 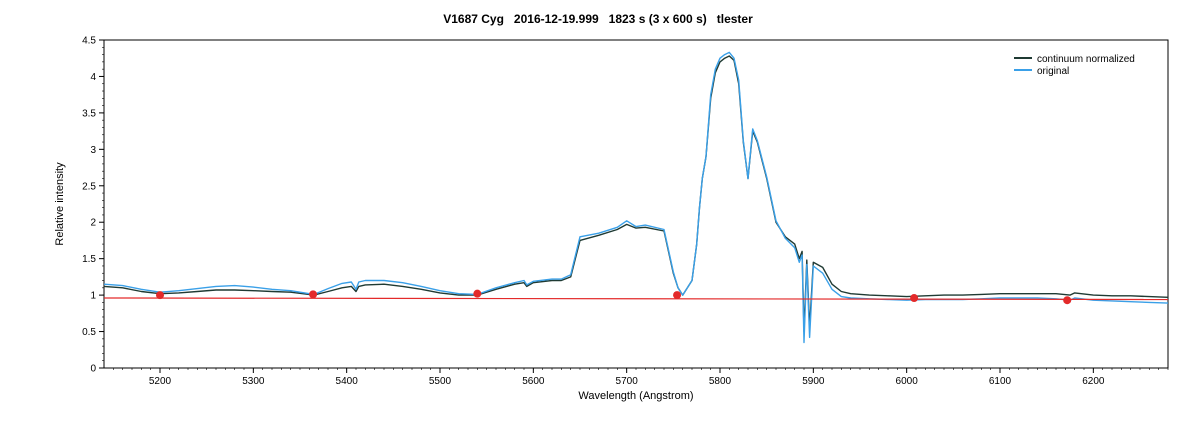 I want to click on y-tick-label: 1, so click(x=93, y=296).